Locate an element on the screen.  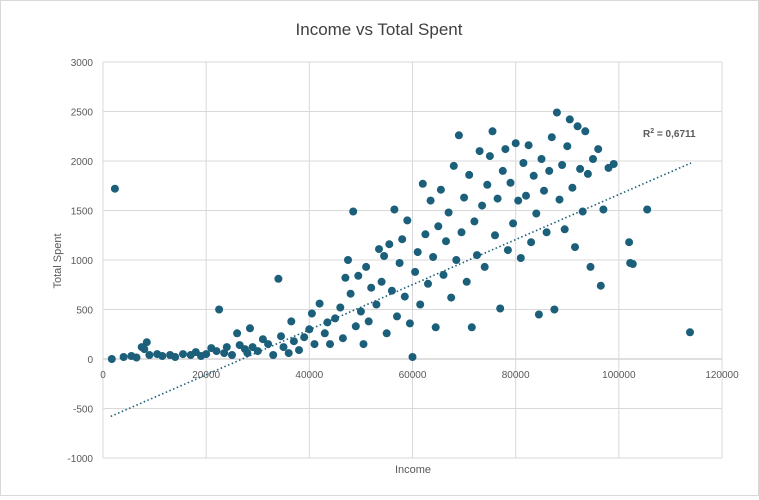
x-tick-label: 0 is located at coordinates (103, 375).